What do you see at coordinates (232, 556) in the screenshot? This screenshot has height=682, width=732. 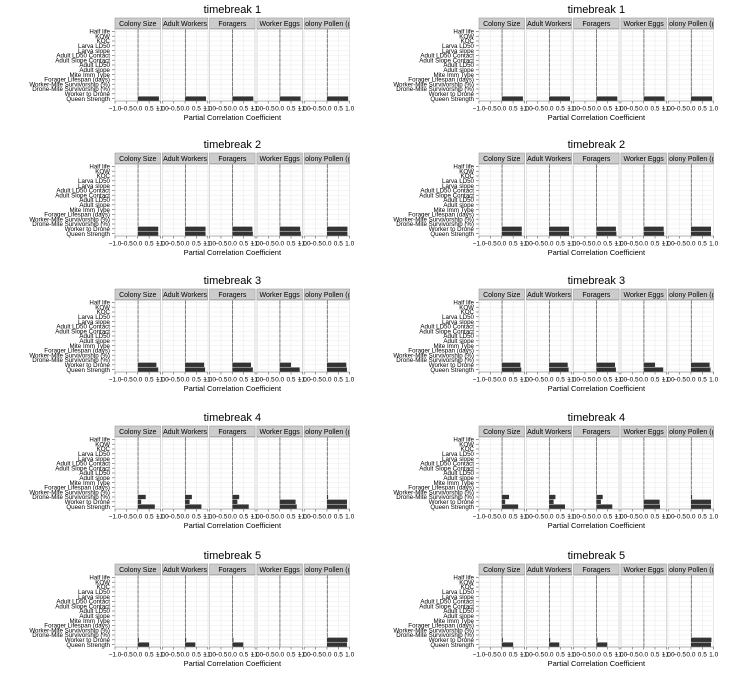 I see `plot-title: timebreak 5` at bounding box center [232, 556].